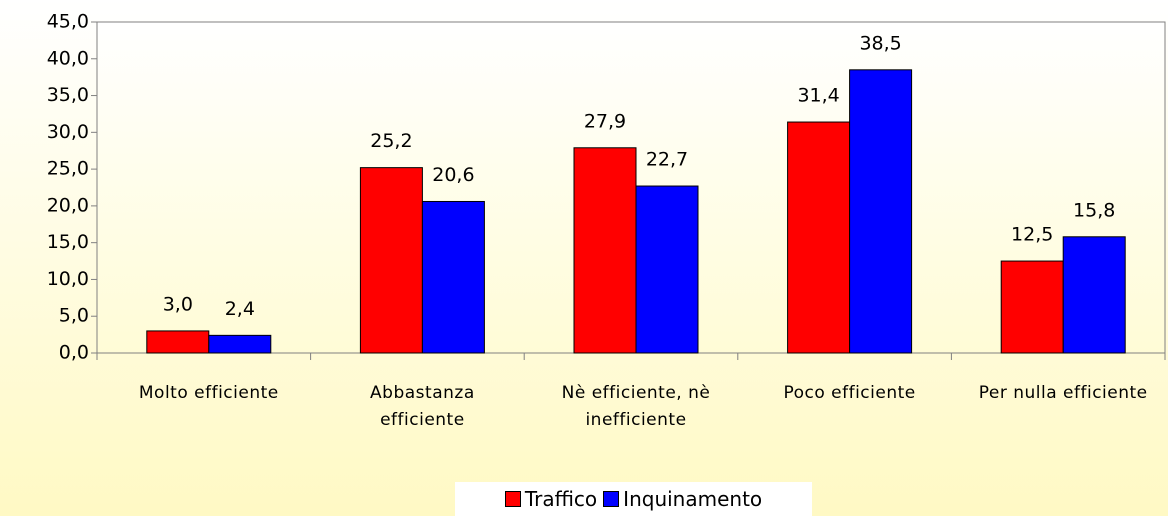  Describe the element at coordinates (667, 160) in the screenshot. I see `data-label: 22,7` at that location.